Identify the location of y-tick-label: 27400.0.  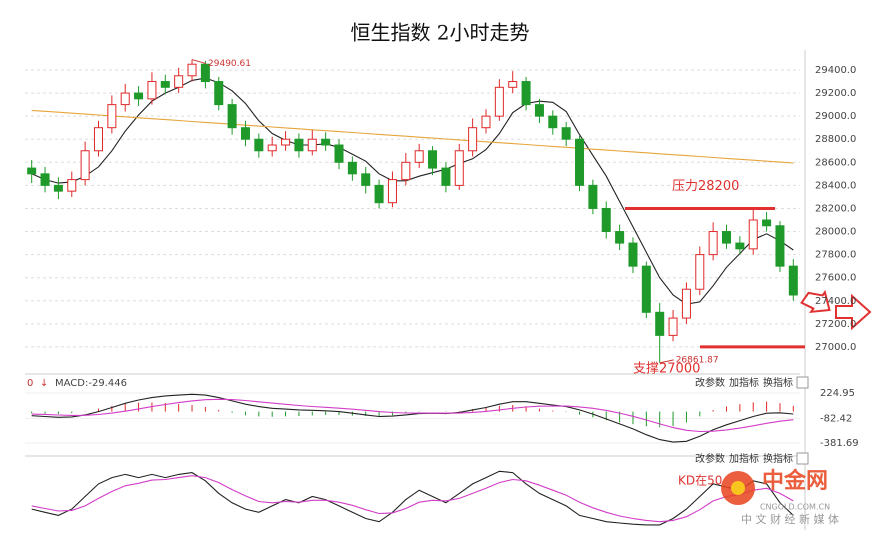
(835, 301).